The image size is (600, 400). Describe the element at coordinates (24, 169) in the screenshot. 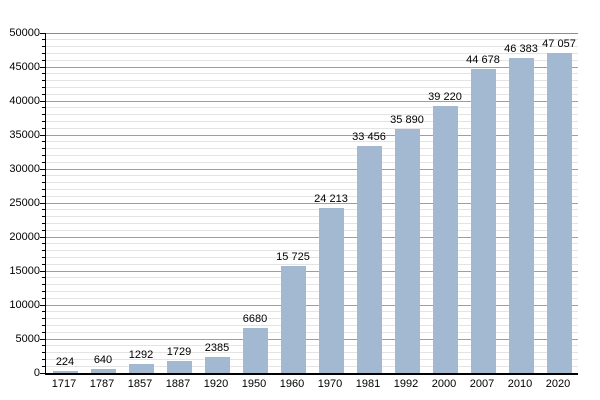

I see `y-tick-label: 30000` at that location.